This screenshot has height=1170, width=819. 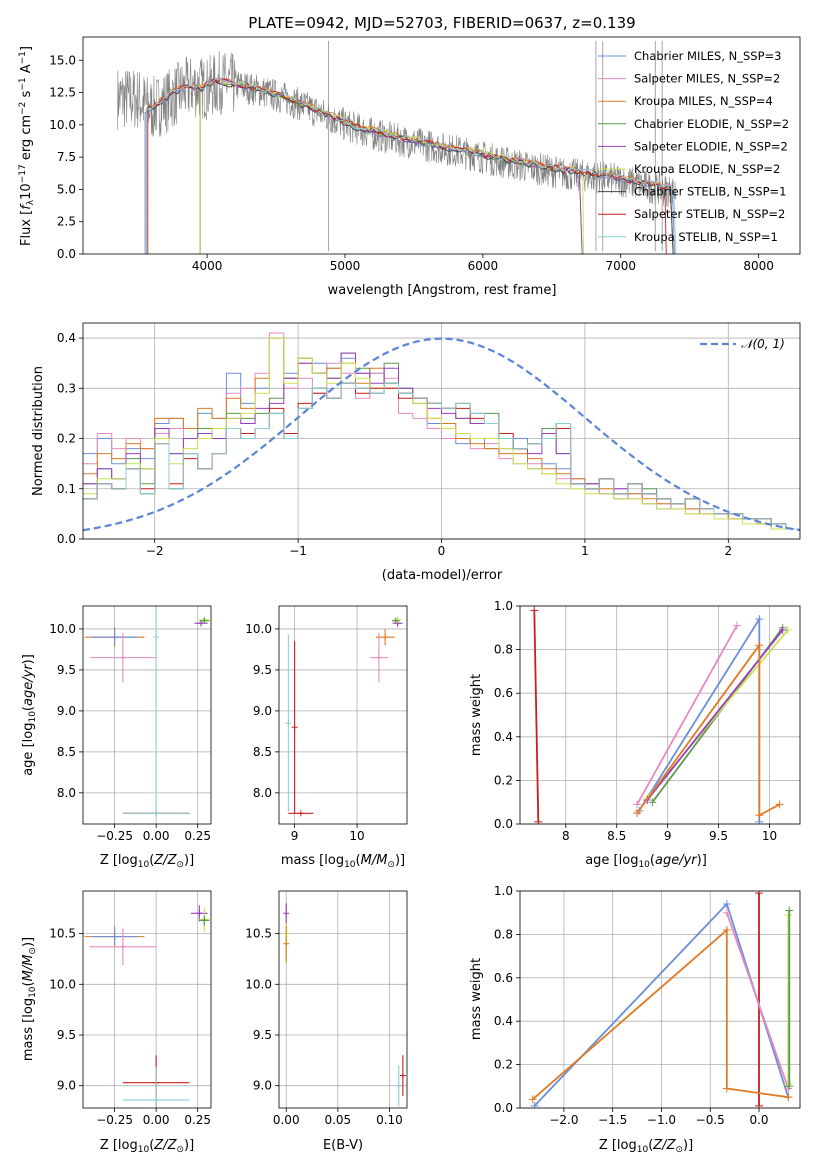 What do you see at coordinates (29, 715) in the screenshot?
I see `age-vs-z-ylabel: age [log10(age/yr)]` at bounding box center [29, 715].